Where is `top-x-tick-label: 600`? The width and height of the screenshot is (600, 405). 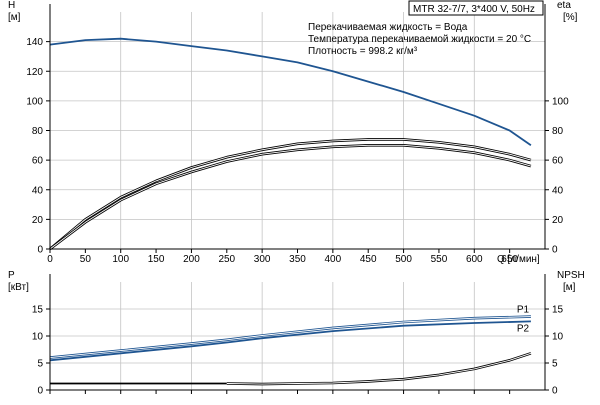
top-x-tick-label: 600 is located at coordinates (474, 259).